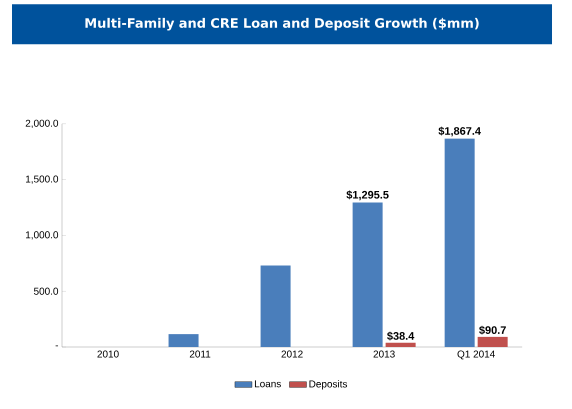 The image size is (572, 409). I want to click on data-label: $38.4, so click(400, 336).